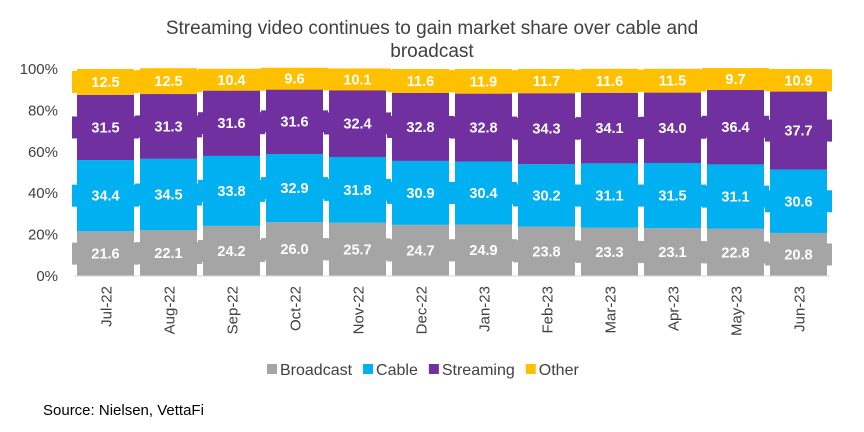  Describe the element at coordinates (672, 253) in the screenshot. I see `data-label-broadcast: 23.1` at that location.